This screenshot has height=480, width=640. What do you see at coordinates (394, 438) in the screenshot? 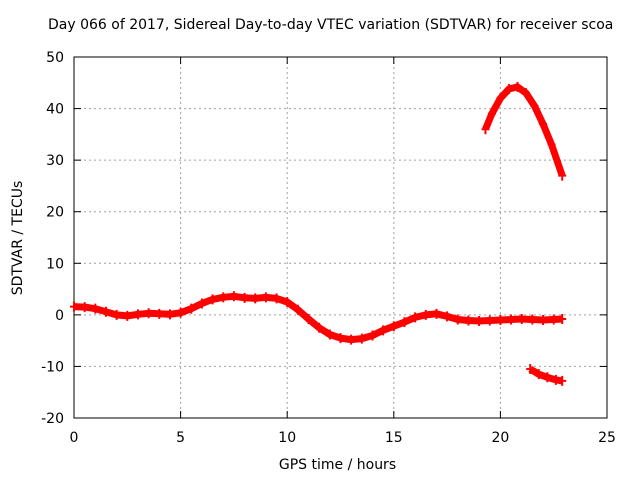
I see `x-tick-label: 15` at bounding box center [394, 438].